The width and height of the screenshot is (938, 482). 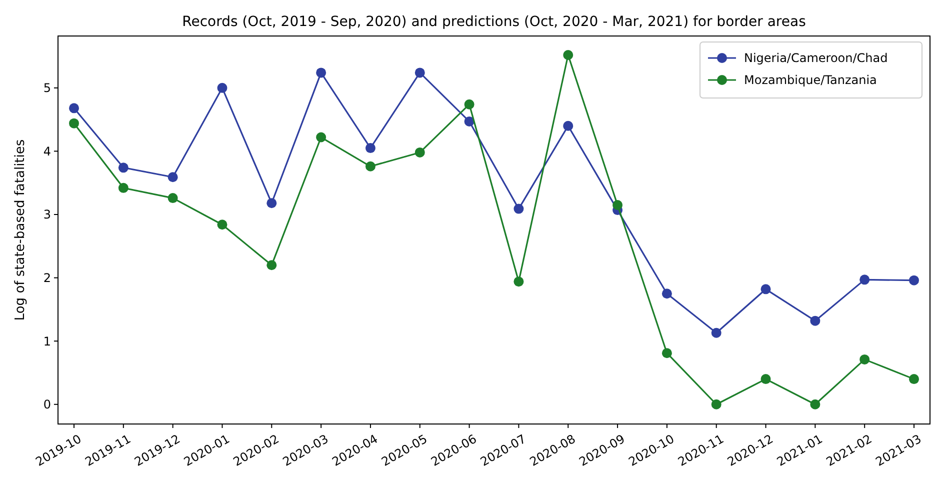 I want to click on y-tick-label: 3, so click(x=47, y=215).